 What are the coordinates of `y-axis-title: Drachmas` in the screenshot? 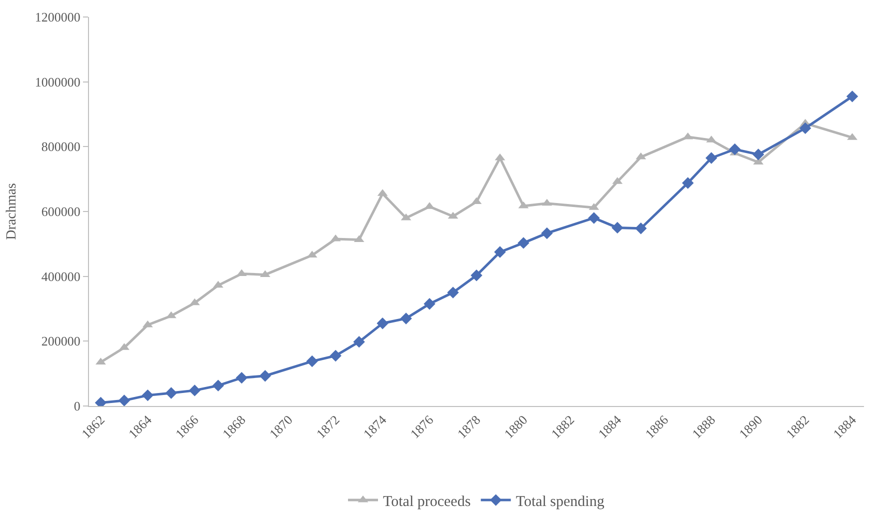 It's located at (12, 211).